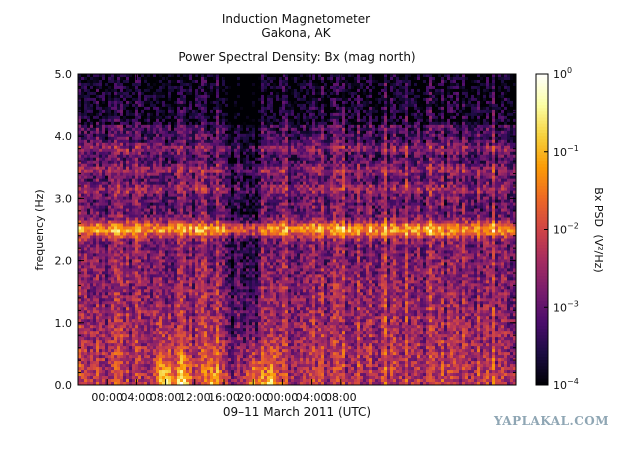 The image size is (635, 452). I want to click on colorbar: 10⁰ 10⁻¹ 10⁻² 10⁻³ 10⁻⁴, so click(557, 229).